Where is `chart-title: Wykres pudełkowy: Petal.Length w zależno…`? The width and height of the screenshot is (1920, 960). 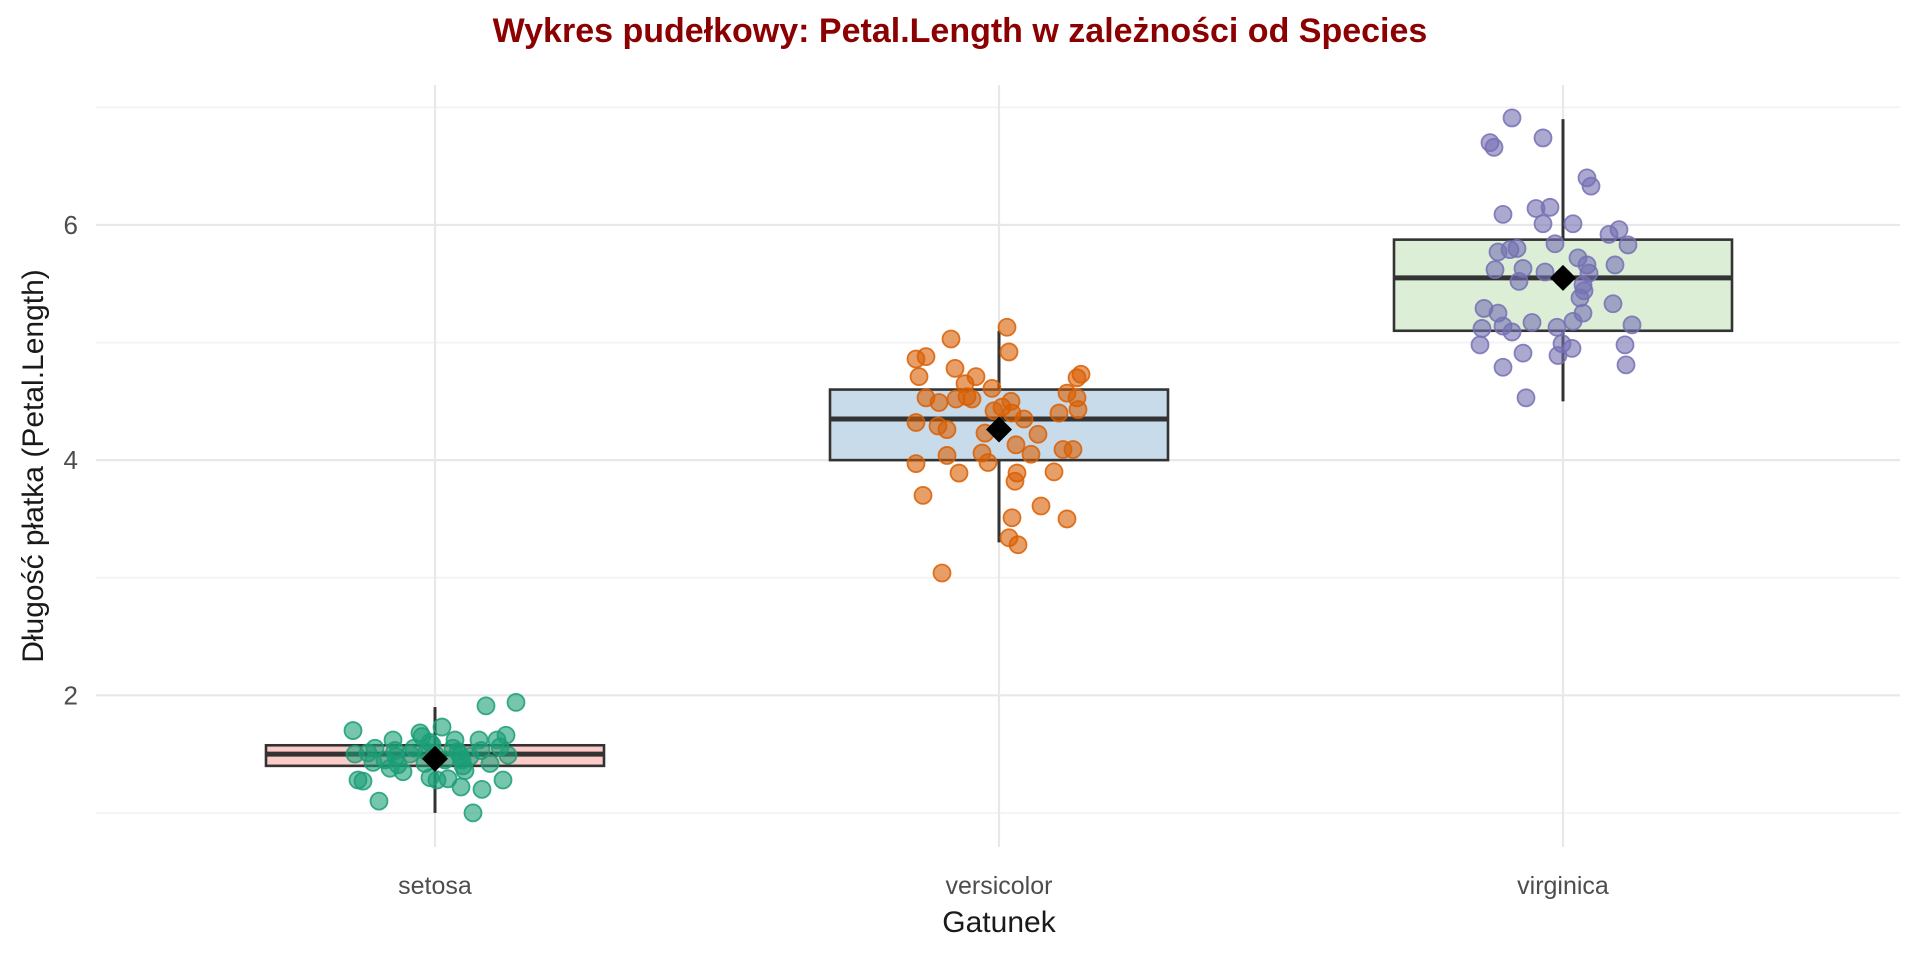 chart-title: Wykres pudełkowy: Petal.Length w zależno… is located at coordinates (960, 31).